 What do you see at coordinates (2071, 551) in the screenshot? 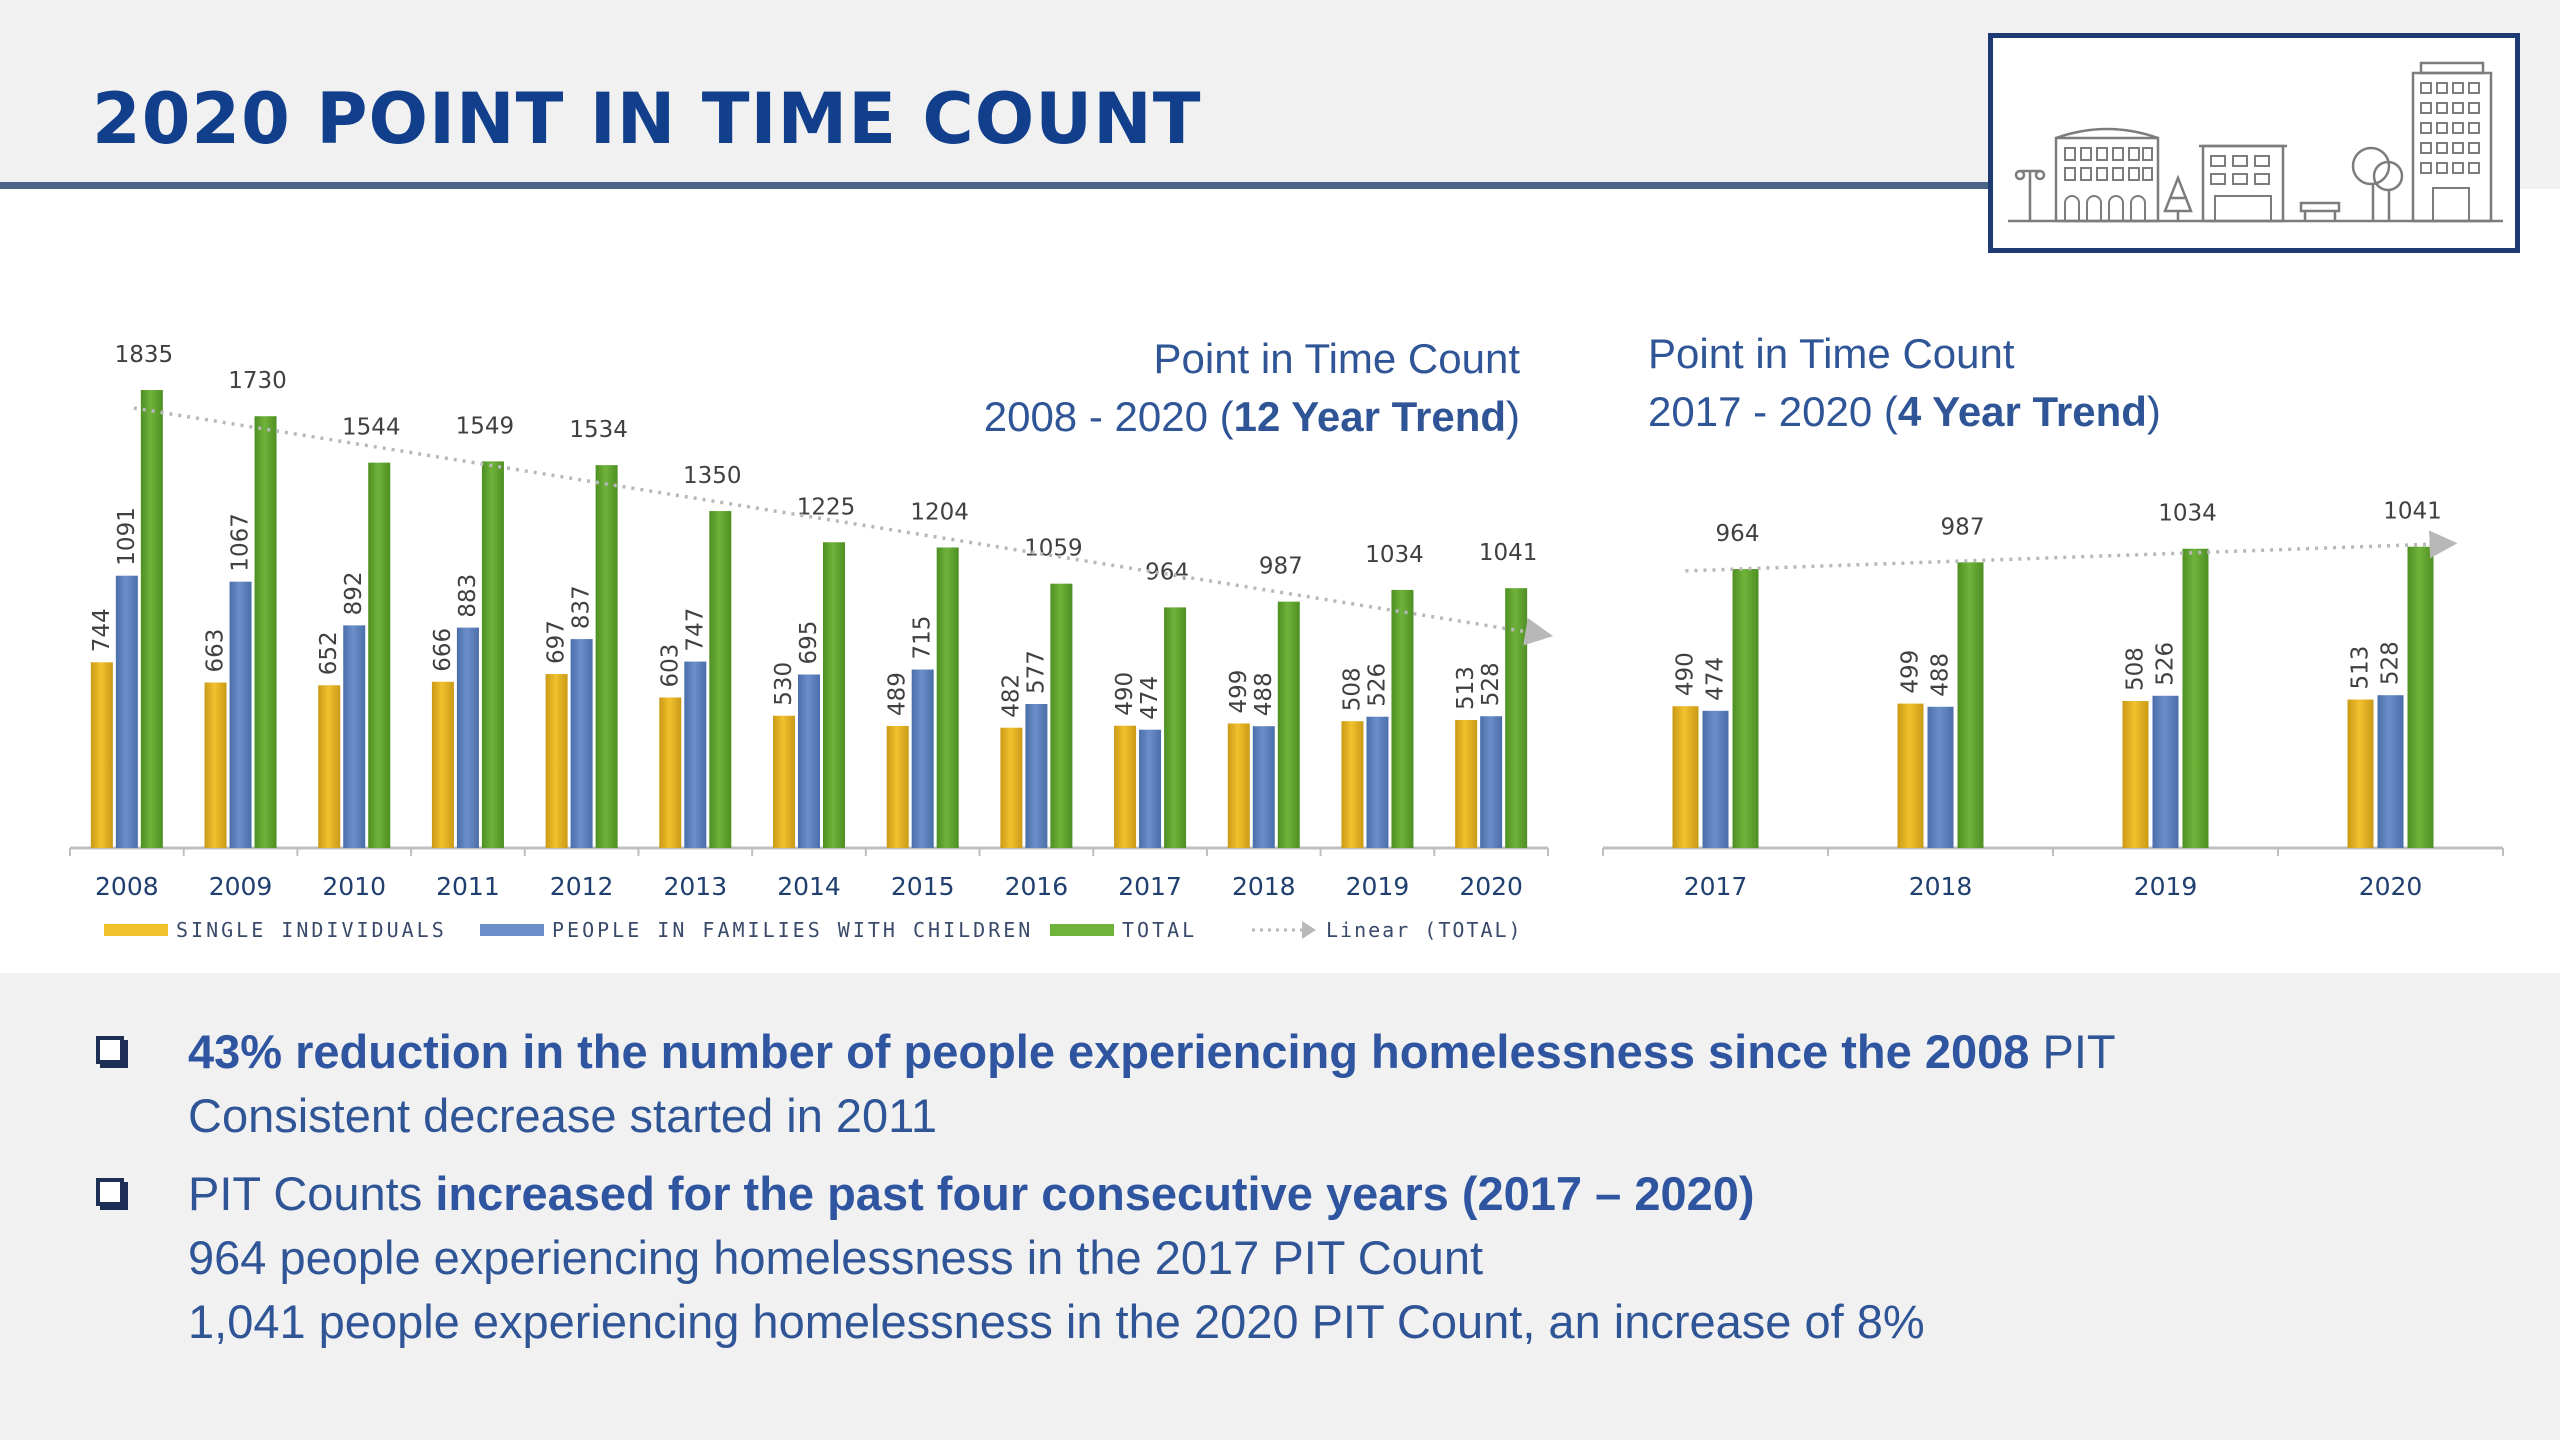
I see `chart-4yr-trendline` at bounding box center [2071, 551].